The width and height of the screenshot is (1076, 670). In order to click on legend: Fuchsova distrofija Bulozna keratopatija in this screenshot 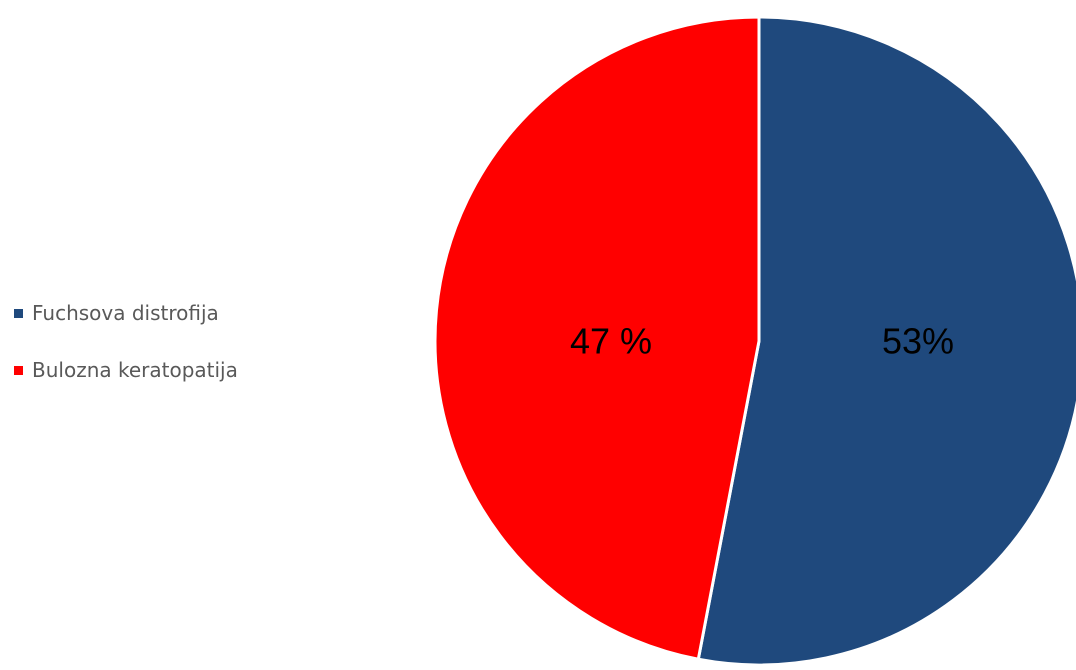, I will do `click(126, 341)`.